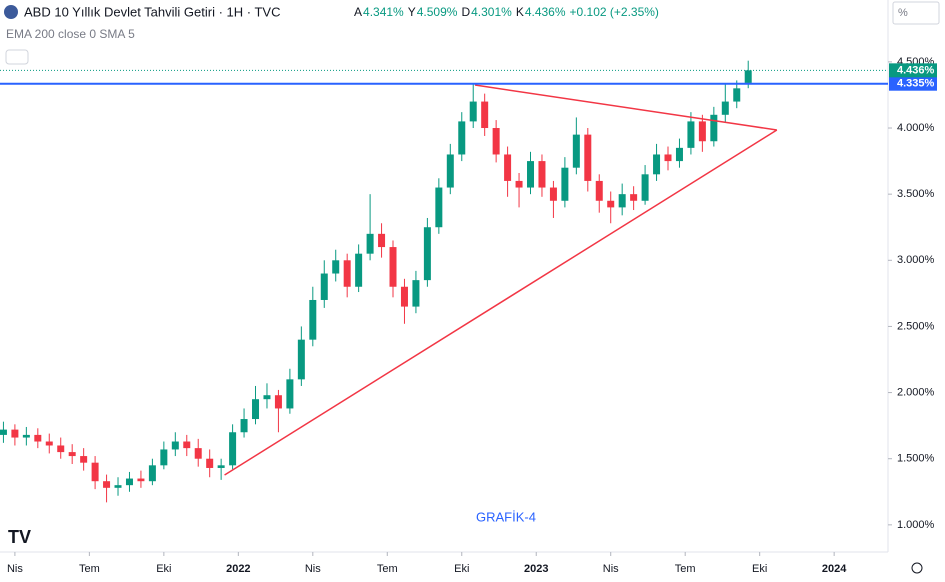 Image resolution: width=945 pixels, height=582 pixels. What do you see at coordinates (916, 70) in the screenshot?
I see `last-price-label: 4.436%` at bounding box center [916, 70].